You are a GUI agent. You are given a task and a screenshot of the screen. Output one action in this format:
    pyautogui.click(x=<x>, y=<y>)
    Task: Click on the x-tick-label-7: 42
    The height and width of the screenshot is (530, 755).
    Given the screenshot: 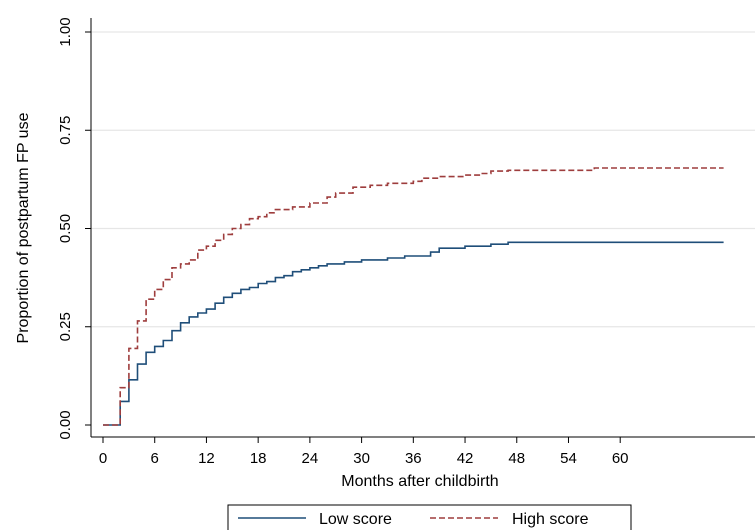 What is the action you would take?
    pyautogui.click(x=465, y=458)
    